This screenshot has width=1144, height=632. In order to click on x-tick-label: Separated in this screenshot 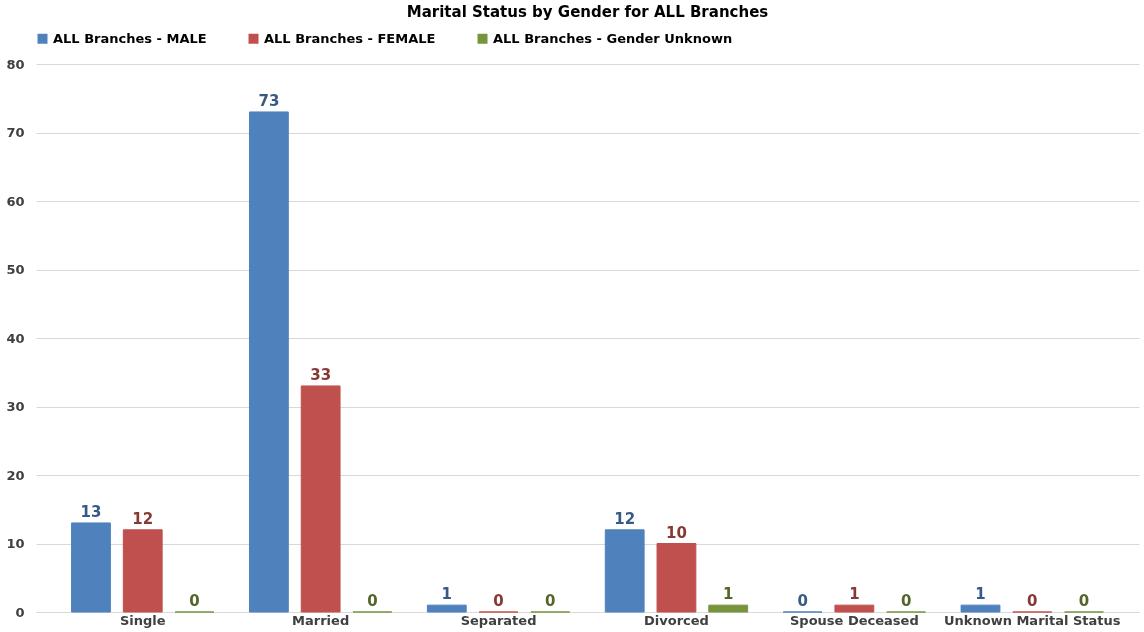, I will do `click(498, 620)`.